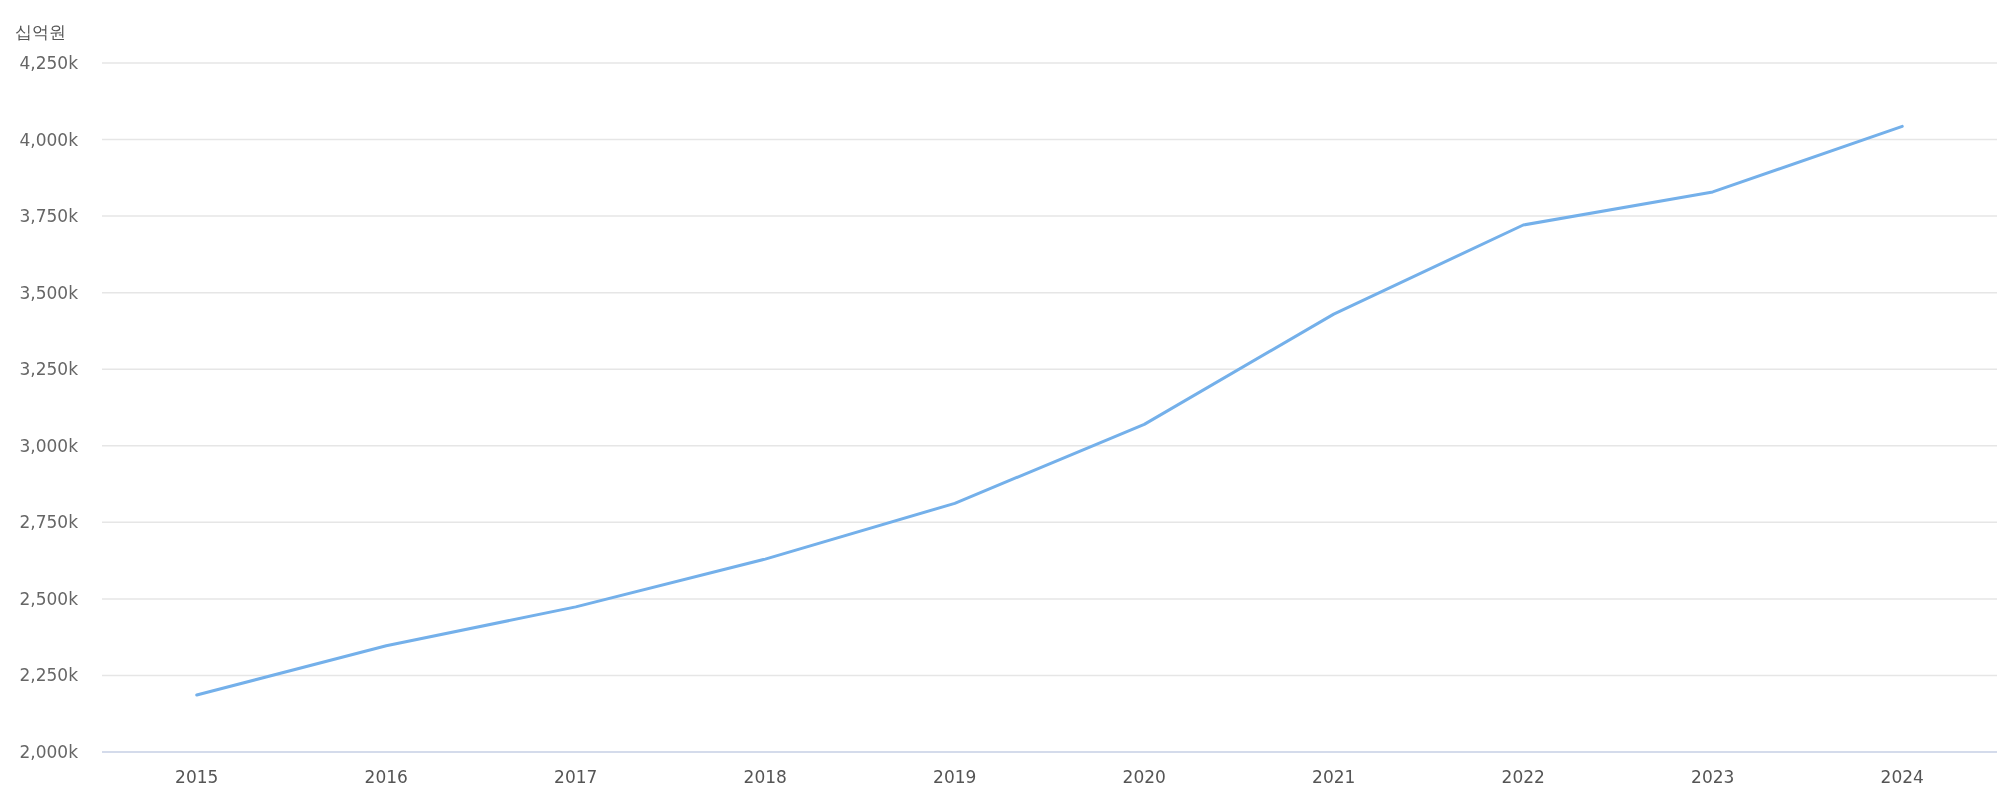 This screenshot has width=2000, height=811. What do you see at coordinates (1523, 777) in the screenshot?
I see `x-tick-label: 2022` at bounding box center [1523, 777].